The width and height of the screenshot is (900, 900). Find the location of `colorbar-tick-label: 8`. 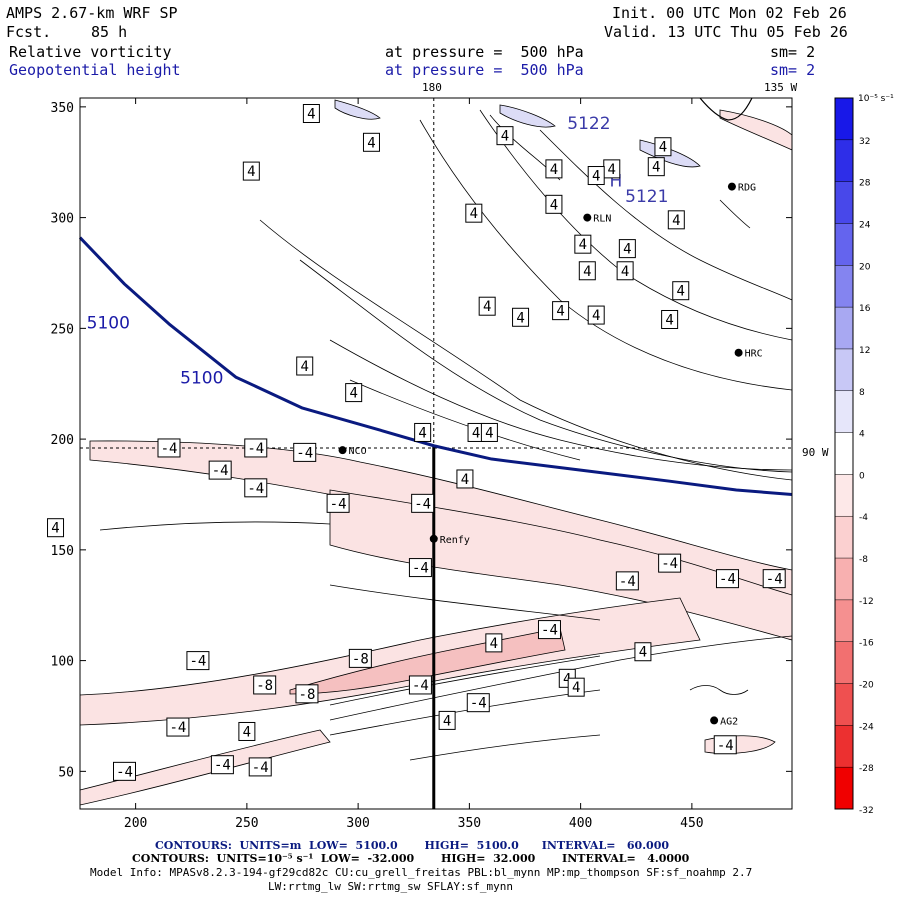

colorbar-tick-label: 8 is located at coordinates (862, 393).